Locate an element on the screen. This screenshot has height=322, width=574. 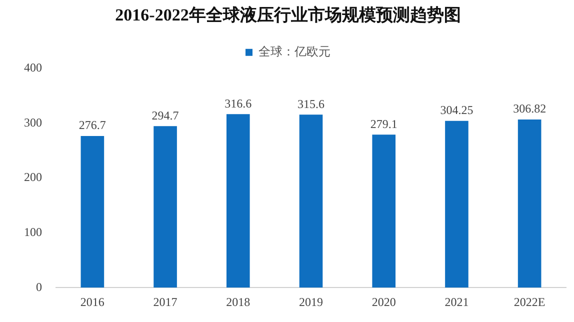
data-label: 304.25 is located at coordinates (457, 110).